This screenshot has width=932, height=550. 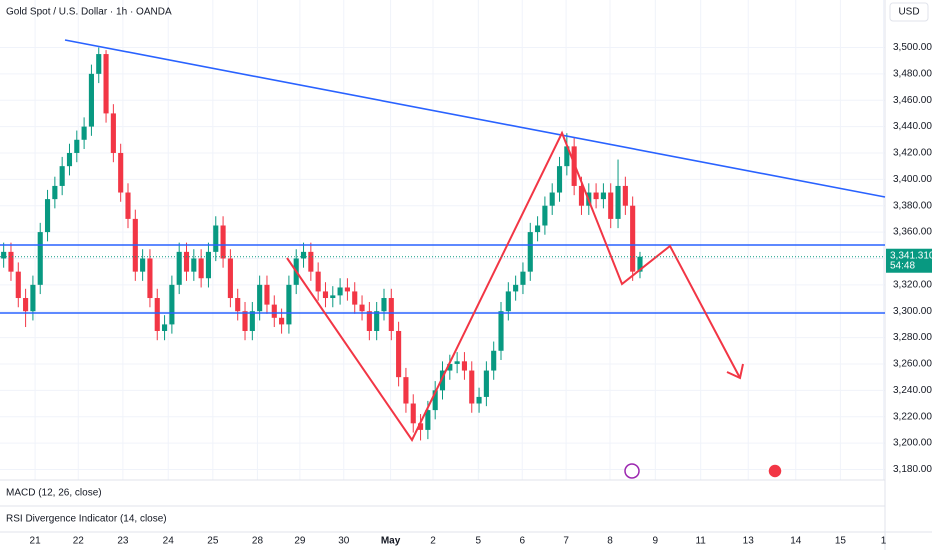 What do you see at coordinates (796, 541) in the screenshot?
I see `x-tick-label: 14` at bounding box center [796, 541].